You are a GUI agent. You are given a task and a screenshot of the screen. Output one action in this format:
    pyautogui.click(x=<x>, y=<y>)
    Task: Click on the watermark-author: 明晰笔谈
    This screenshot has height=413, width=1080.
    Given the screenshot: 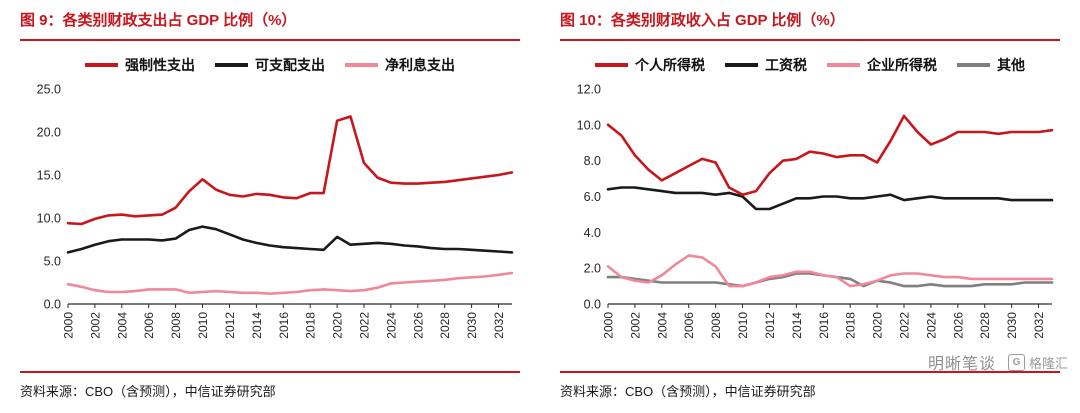 What is the action you would take?
    pyautogui.click(x=961, y=364)
    